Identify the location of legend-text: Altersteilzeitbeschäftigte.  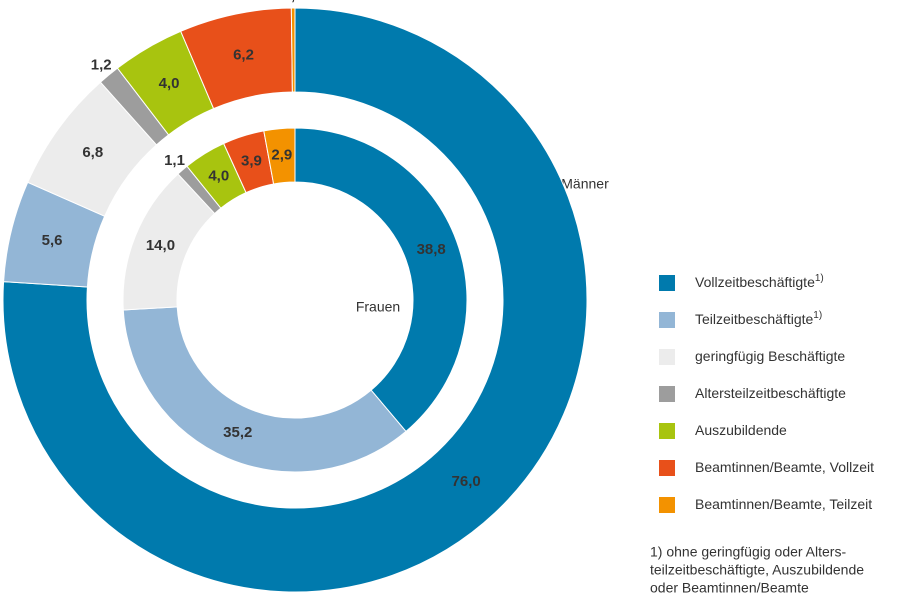
(770, 393).